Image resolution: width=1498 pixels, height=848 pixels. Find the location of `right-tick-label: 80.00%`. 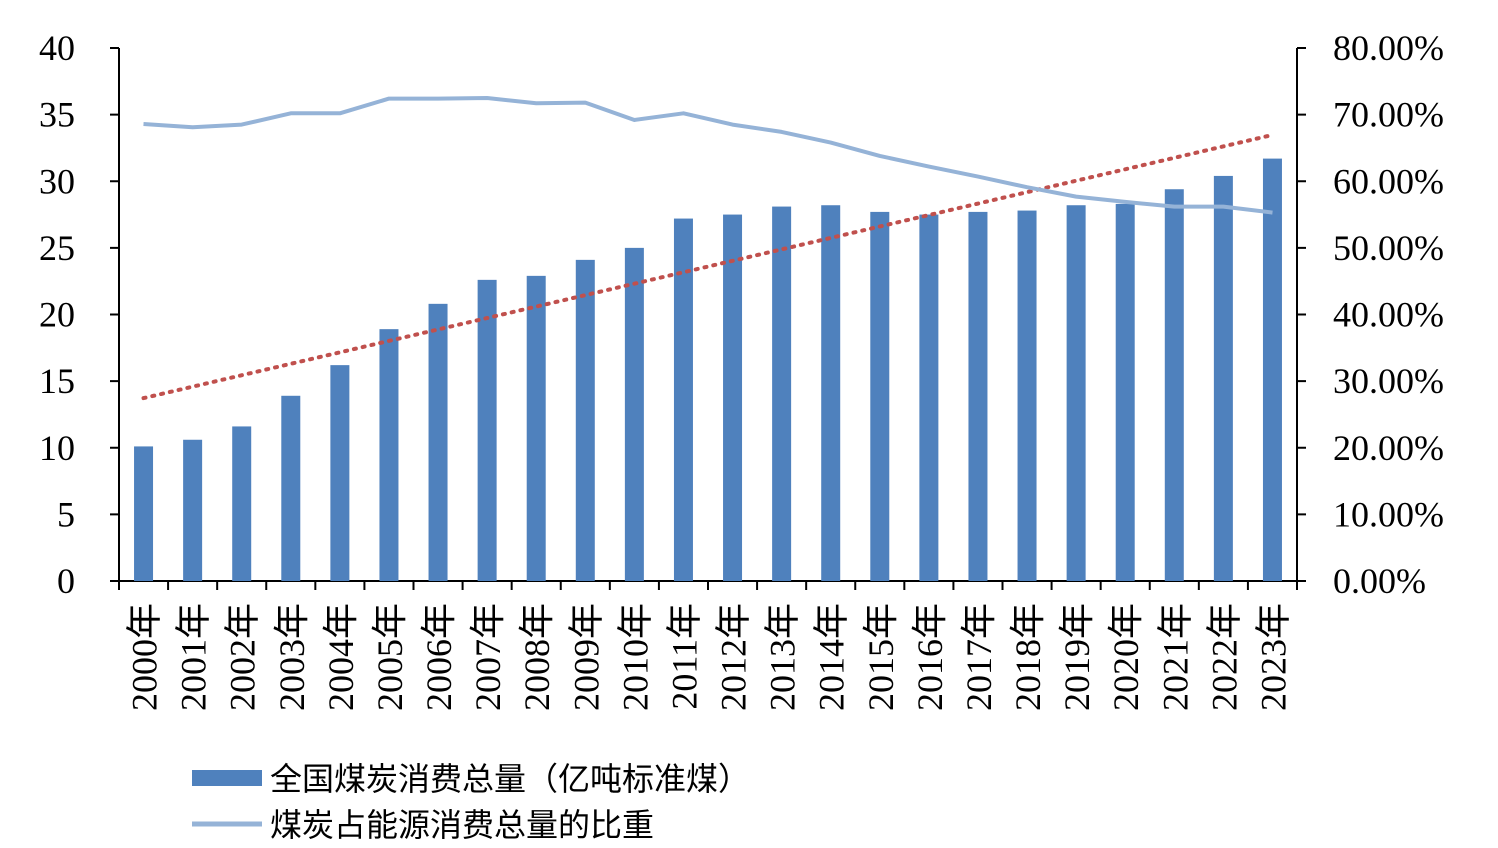

right-tick-label: 80.00% is located at coordinates (1388, 48).